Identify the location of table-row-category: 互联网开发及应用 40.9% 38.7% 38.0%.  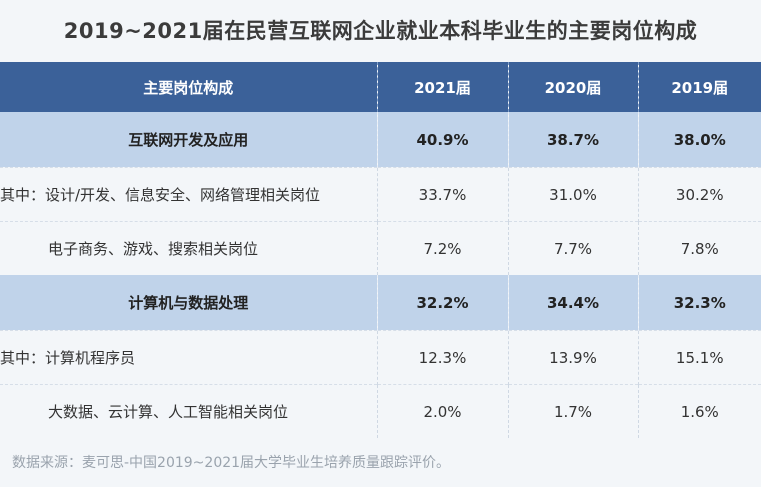
(380, 140).